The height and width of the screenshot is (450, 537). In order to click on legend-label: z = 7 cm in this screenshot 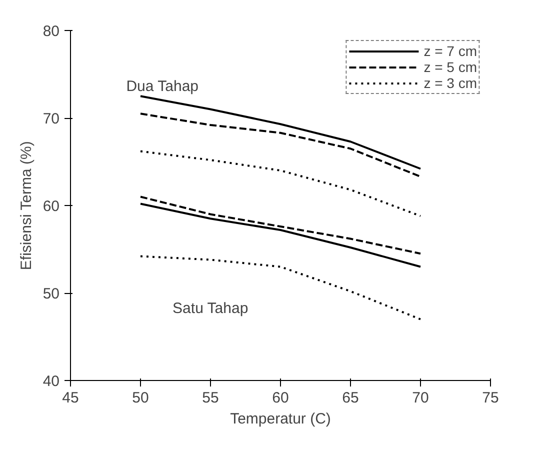, I will do `click(450, 51)`.